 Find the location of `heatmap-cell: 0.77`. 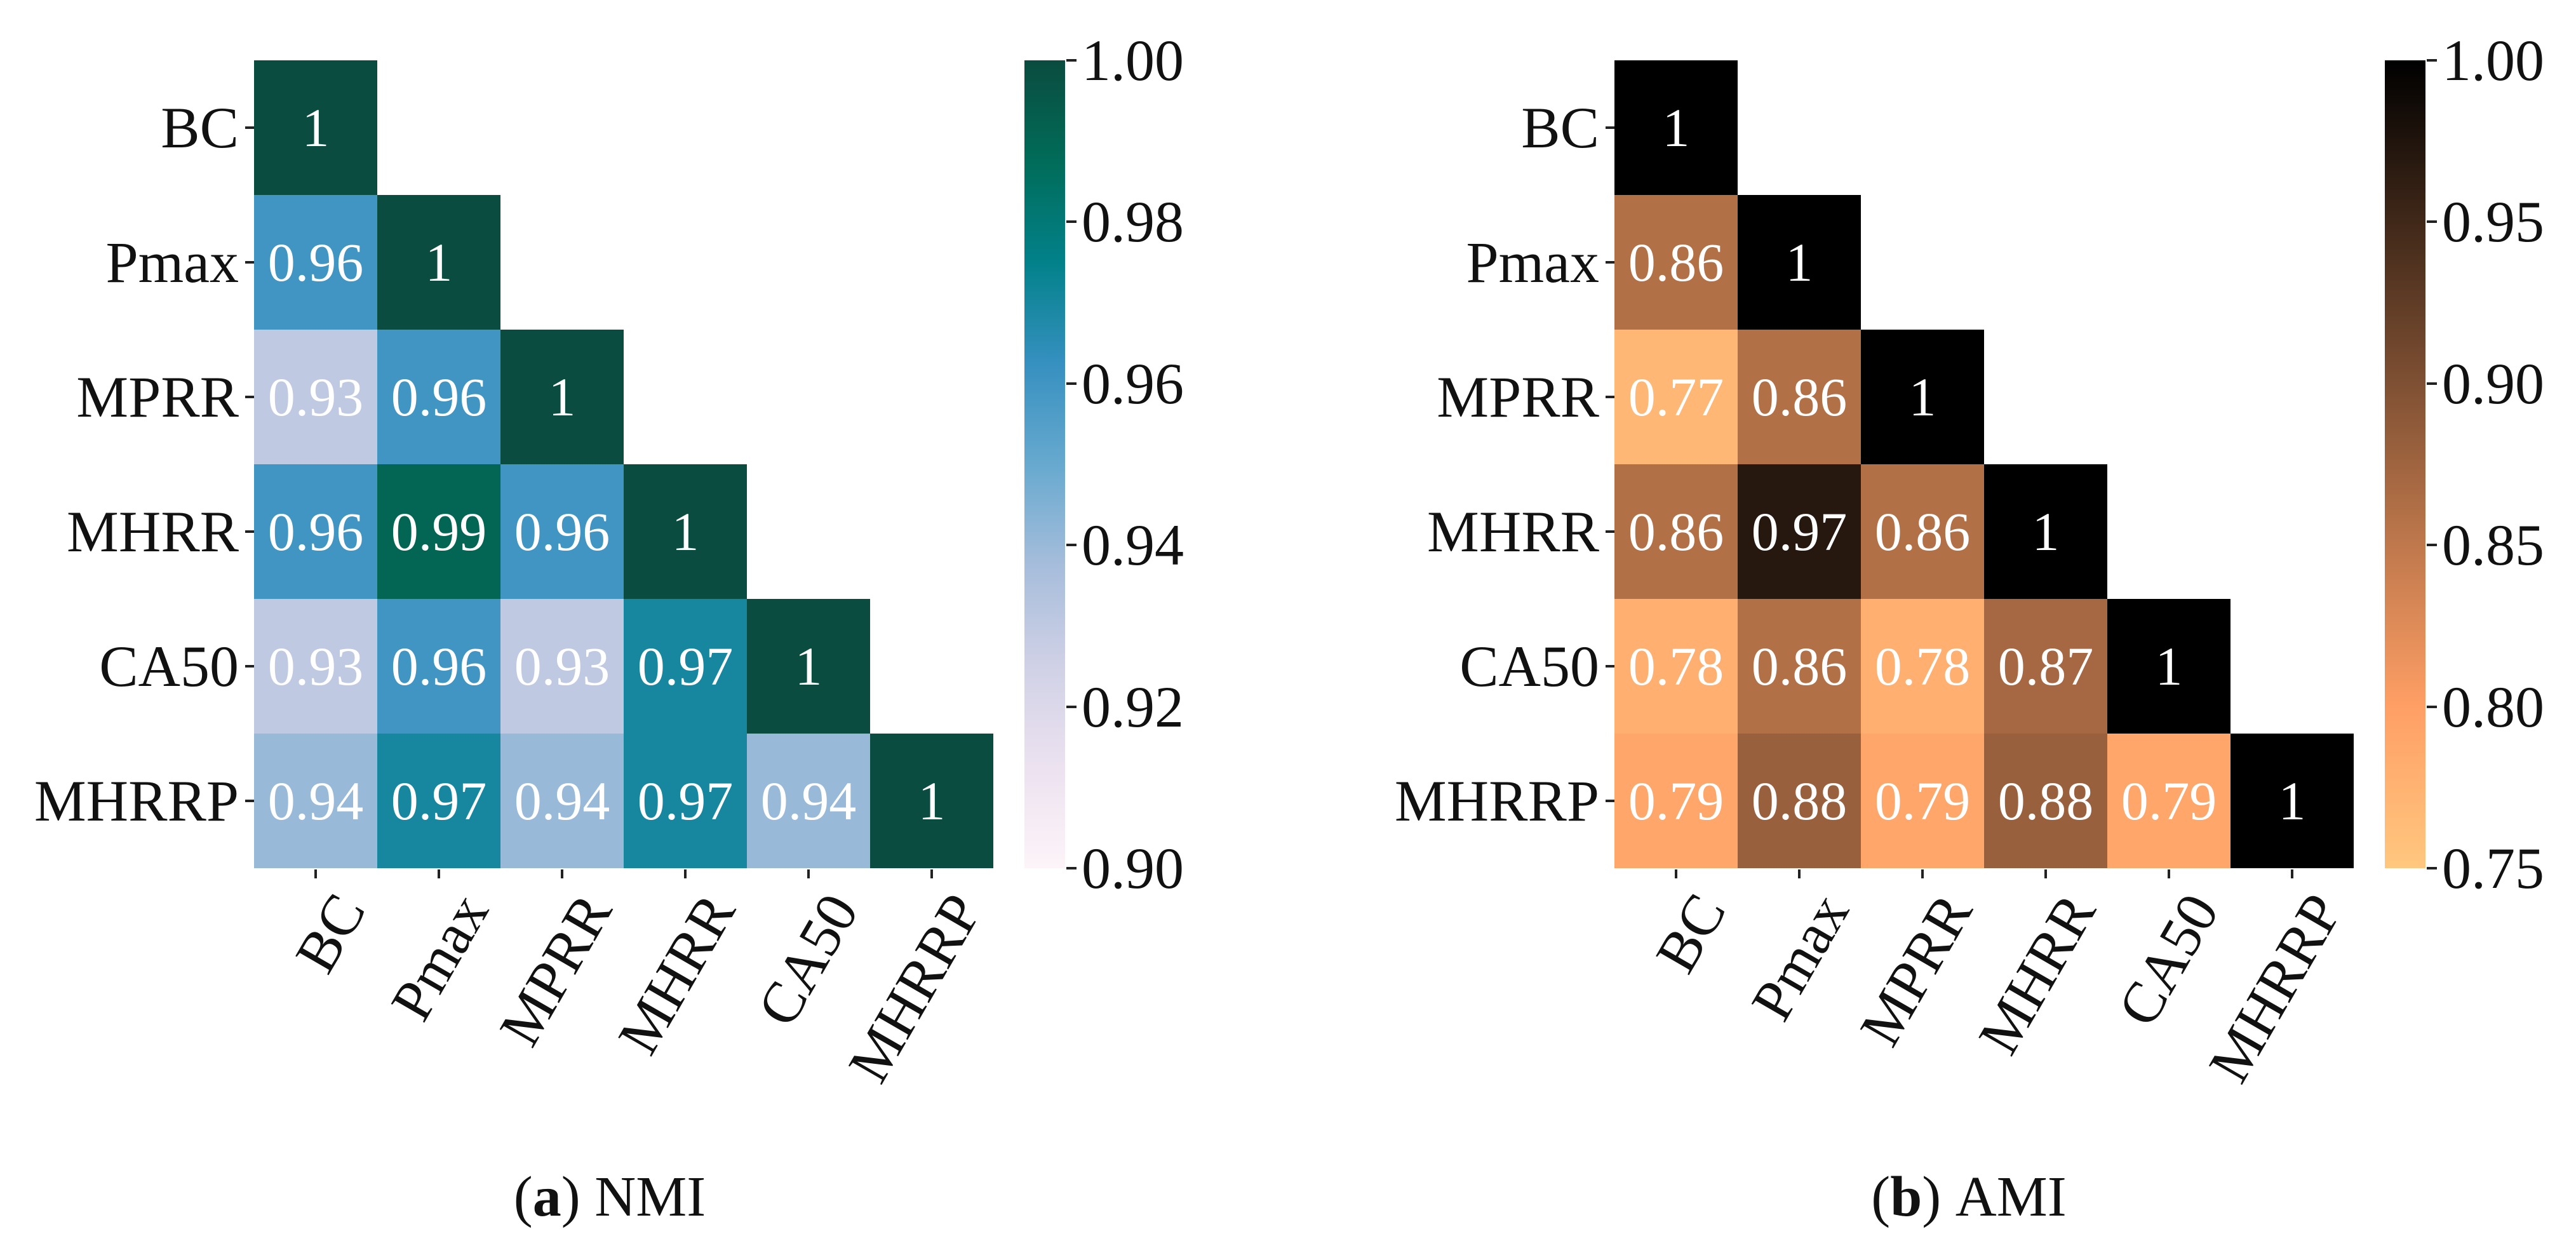

heatmap-cell: 0.77 is located at coordinates (1676, 397).